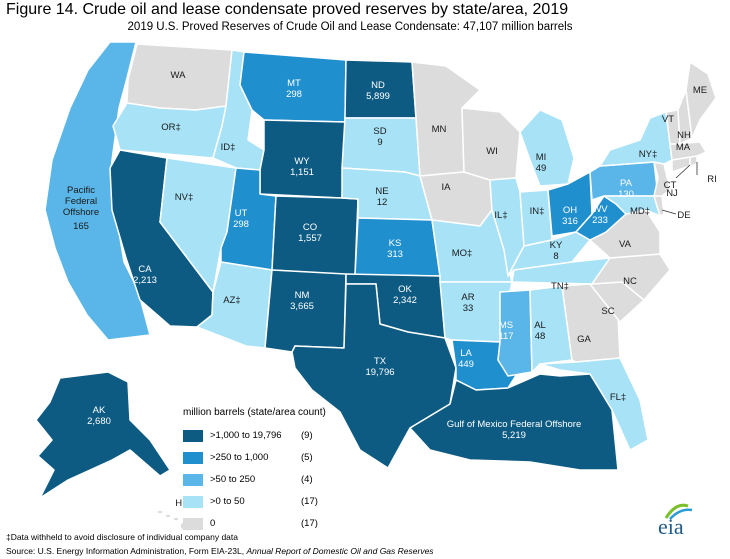 This screenshot has width=730, height=559. What do you see at coordinates (594, 404) in the screenshot?
I see `state-fl` at bounding box center [594, 404].